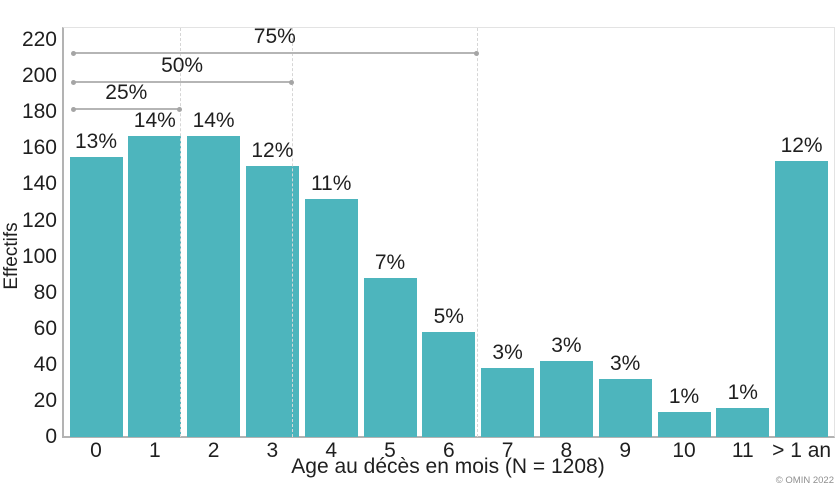  I want to click on x-tick-label: 8, so click(566, 450).